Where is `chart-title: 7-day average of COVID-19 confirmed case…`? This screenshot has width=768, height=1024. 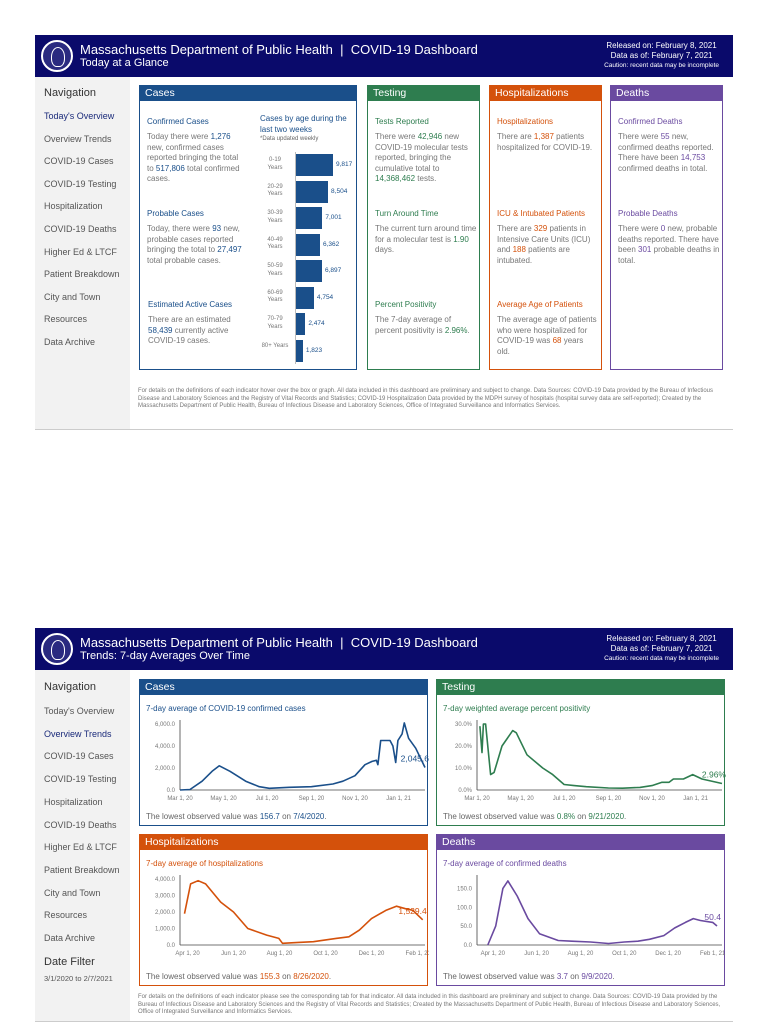
chart-title: 7-day average of COVID-19 confirmed case… is located at coordinates (226, 708).